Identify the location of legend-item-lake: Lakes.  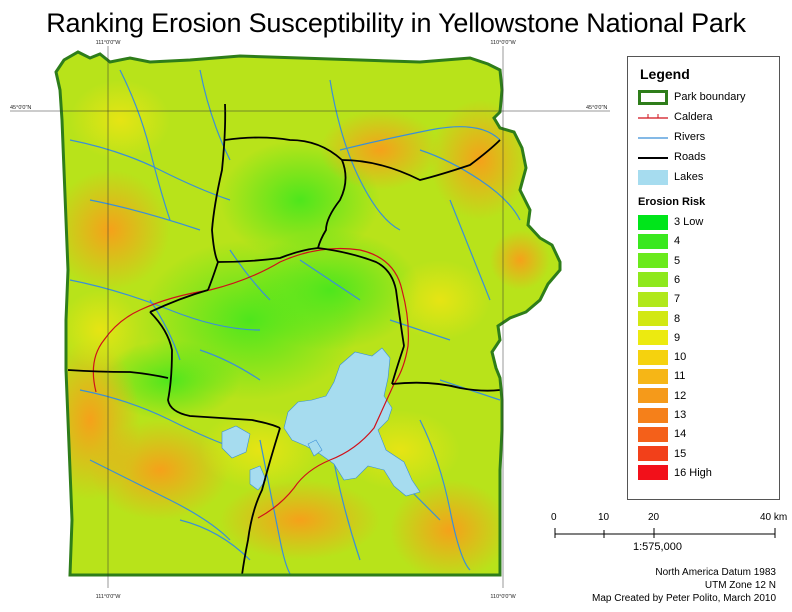
(670, 177).